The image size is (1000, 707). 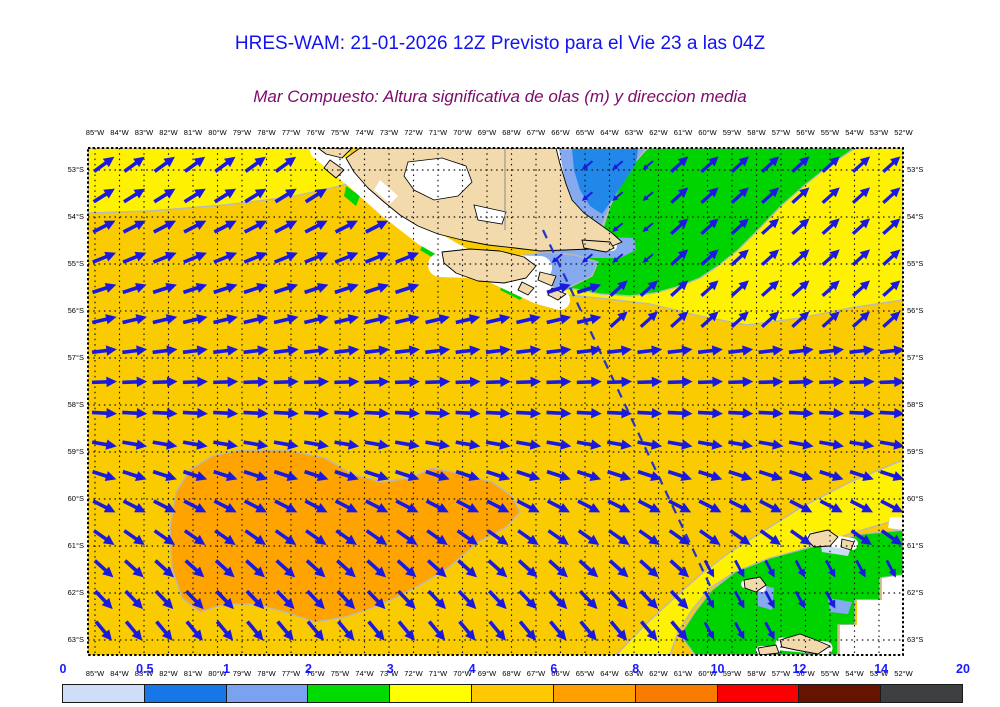 I want to click on lon-label-bottom: 82°W, so click(x=168, y=673).